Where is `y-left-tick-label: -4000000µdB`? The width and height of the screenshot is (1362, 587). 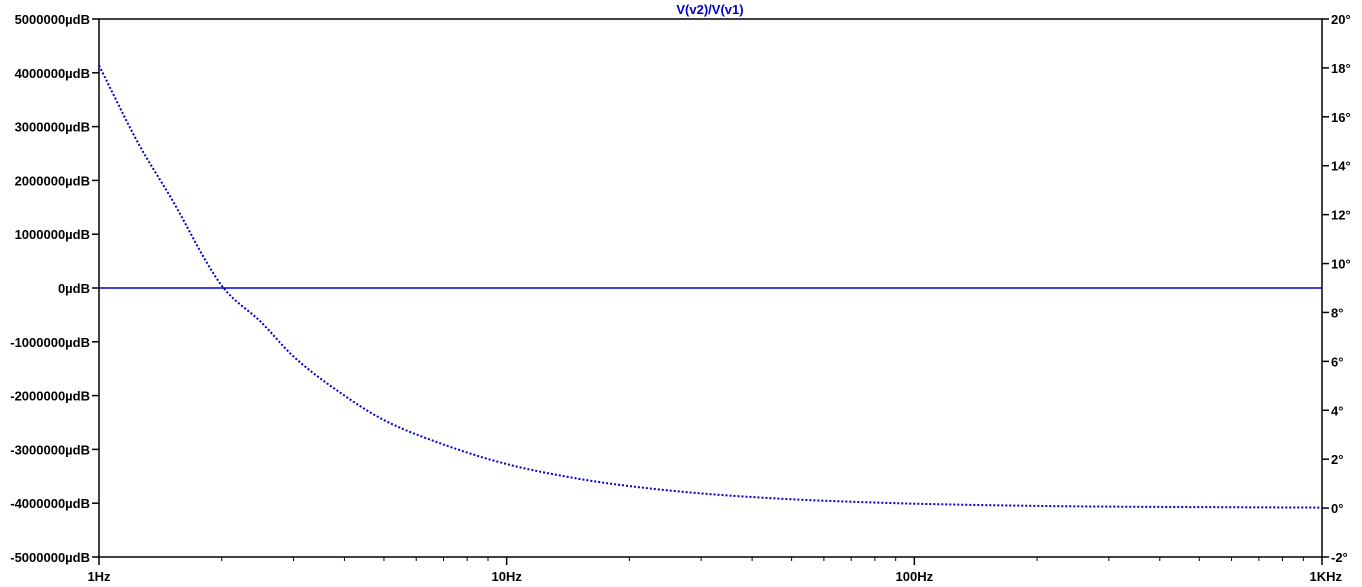 y-left-tick-label: -4000000µdB is located at coordinates (50, 503).